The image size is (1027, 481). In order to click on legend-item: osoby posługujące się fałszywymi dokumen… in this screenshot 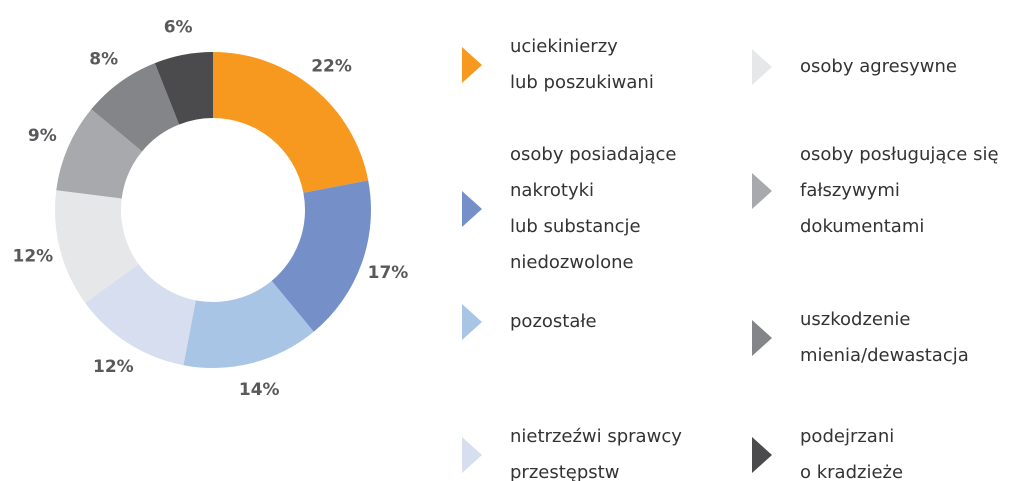, I will do `click(874, 191)`.